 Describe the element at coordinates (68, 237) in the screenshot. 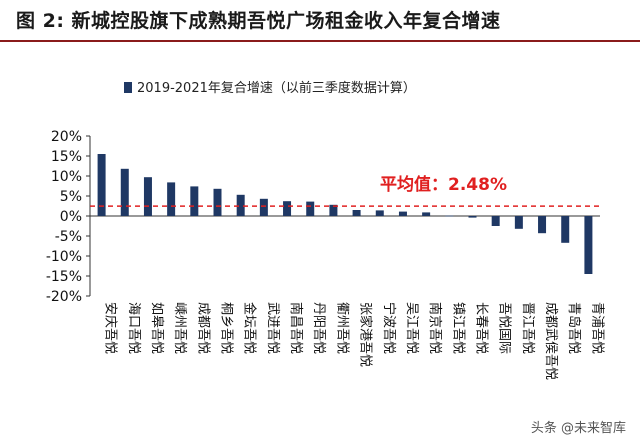

I see `y-tick-label: -5%` at that location.